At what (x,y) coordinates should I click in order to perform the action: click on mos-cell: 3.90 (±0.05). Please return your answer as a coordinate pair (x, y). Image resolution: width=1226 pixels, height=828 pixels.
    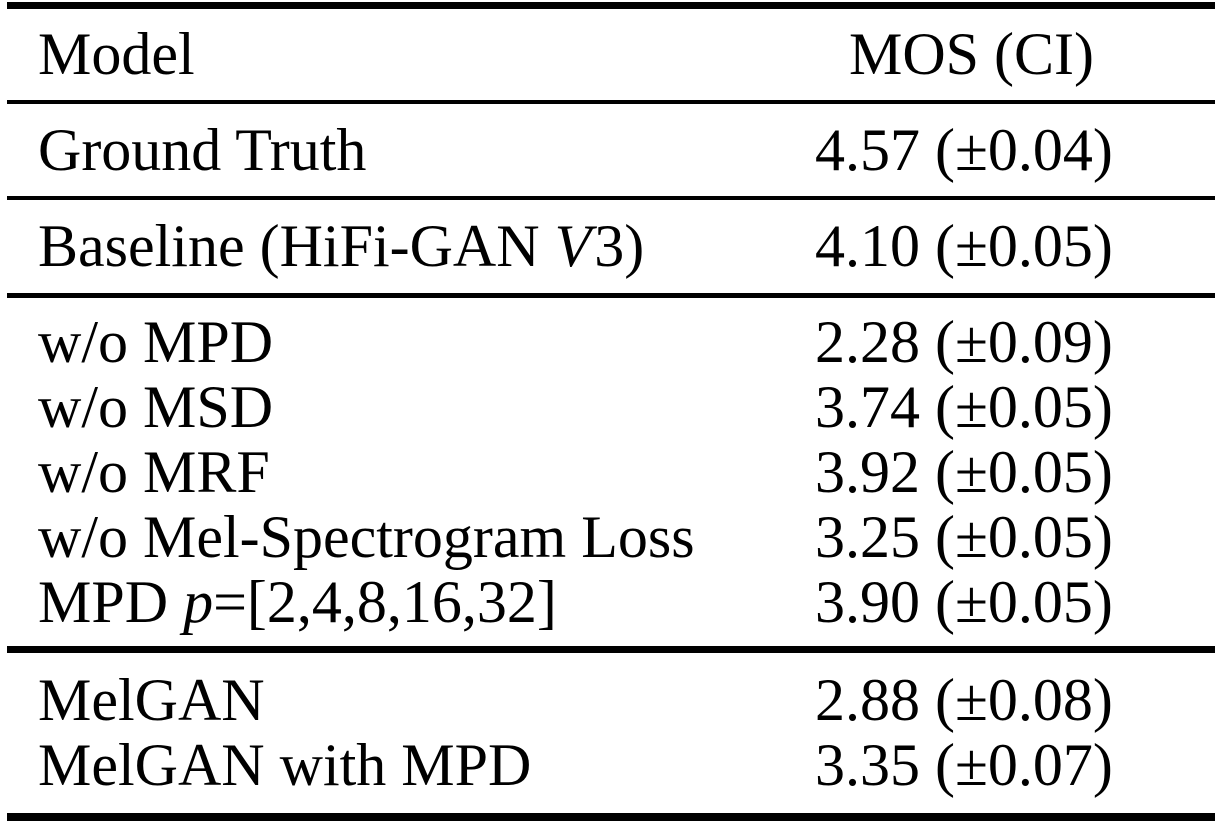
    Looking at the image, I should click on (964, 601).